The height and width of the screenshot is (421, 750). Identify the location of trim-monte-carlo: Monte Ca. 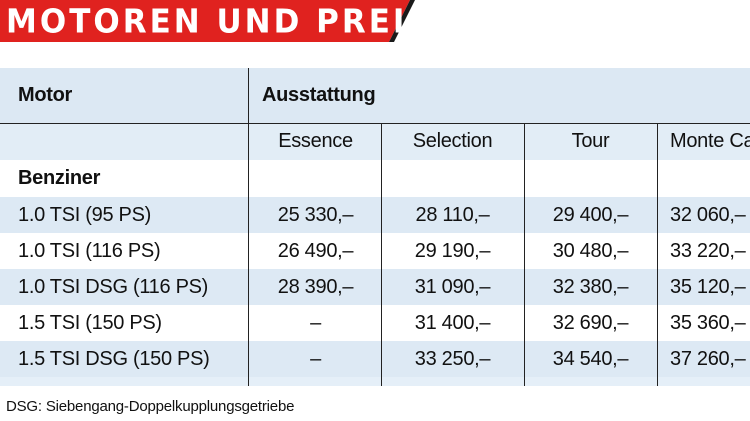
(710, 141).